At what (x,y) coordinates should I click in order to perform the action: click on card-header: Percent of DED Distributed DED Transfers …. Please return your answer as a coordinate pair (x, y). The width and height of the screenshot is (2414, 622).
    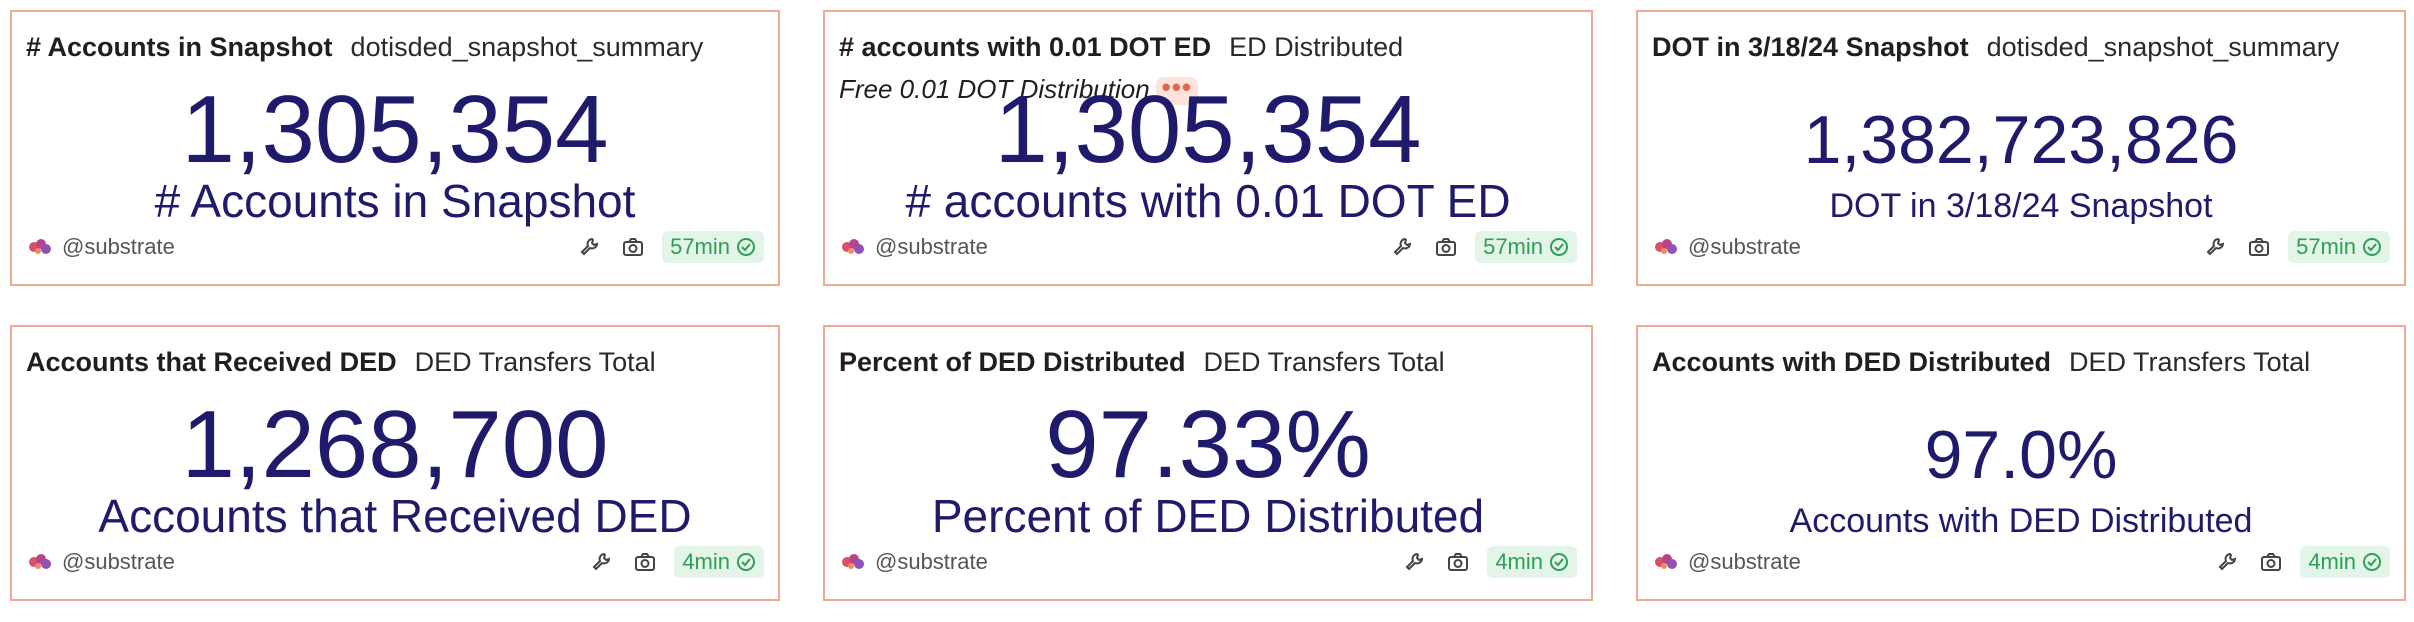
    Looking at the image, I should click on (1208, 362).